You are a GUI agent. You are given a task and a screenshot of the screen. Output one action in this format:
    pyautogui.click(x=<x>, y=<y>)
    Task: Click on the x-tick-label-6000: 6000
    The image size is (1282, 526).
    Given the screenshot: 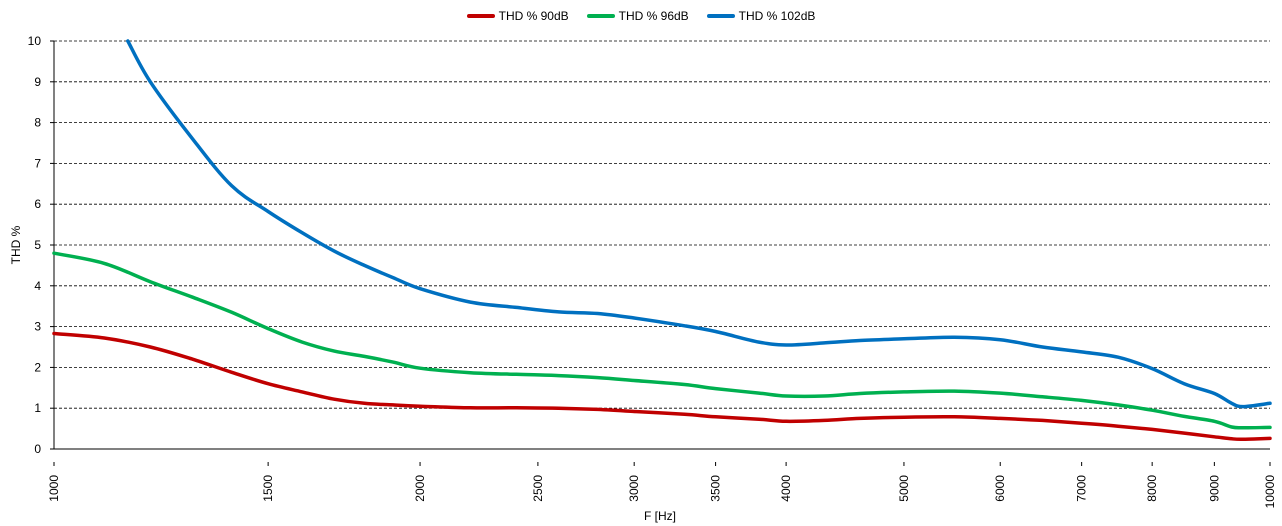 What is the action you would take?
    pyautogui.click(x=1000, y=488)
    